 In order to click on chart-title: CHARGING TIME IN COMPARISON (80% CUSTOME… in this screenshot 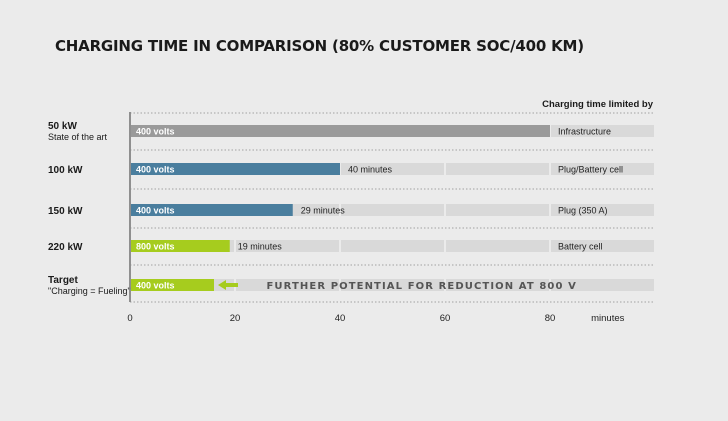, I will do `click(319, 46)`.